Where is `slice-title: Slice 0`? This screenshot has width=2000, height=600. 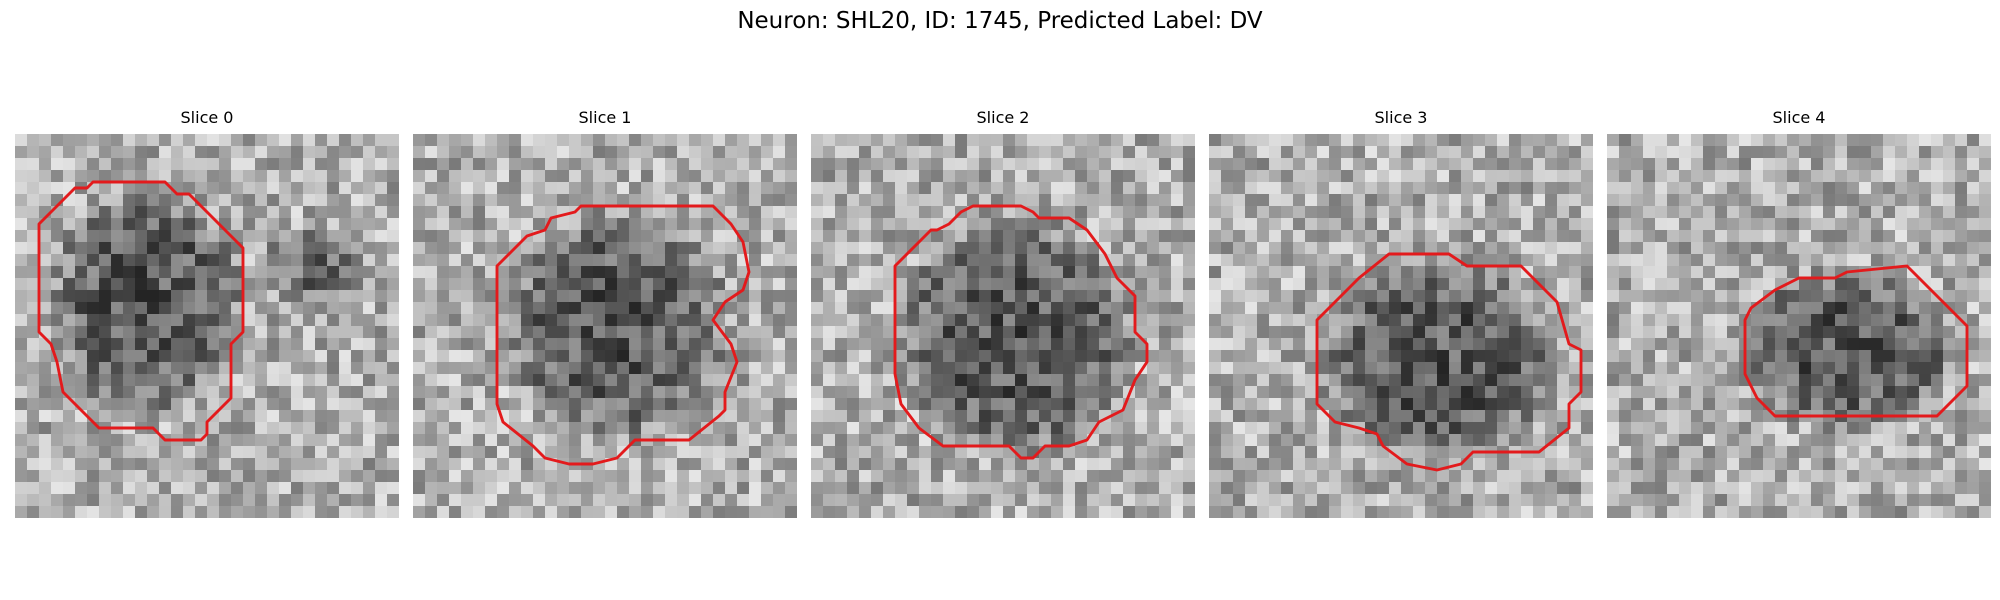
slice-title: Slice 0 is located at coordinates (207, 117).